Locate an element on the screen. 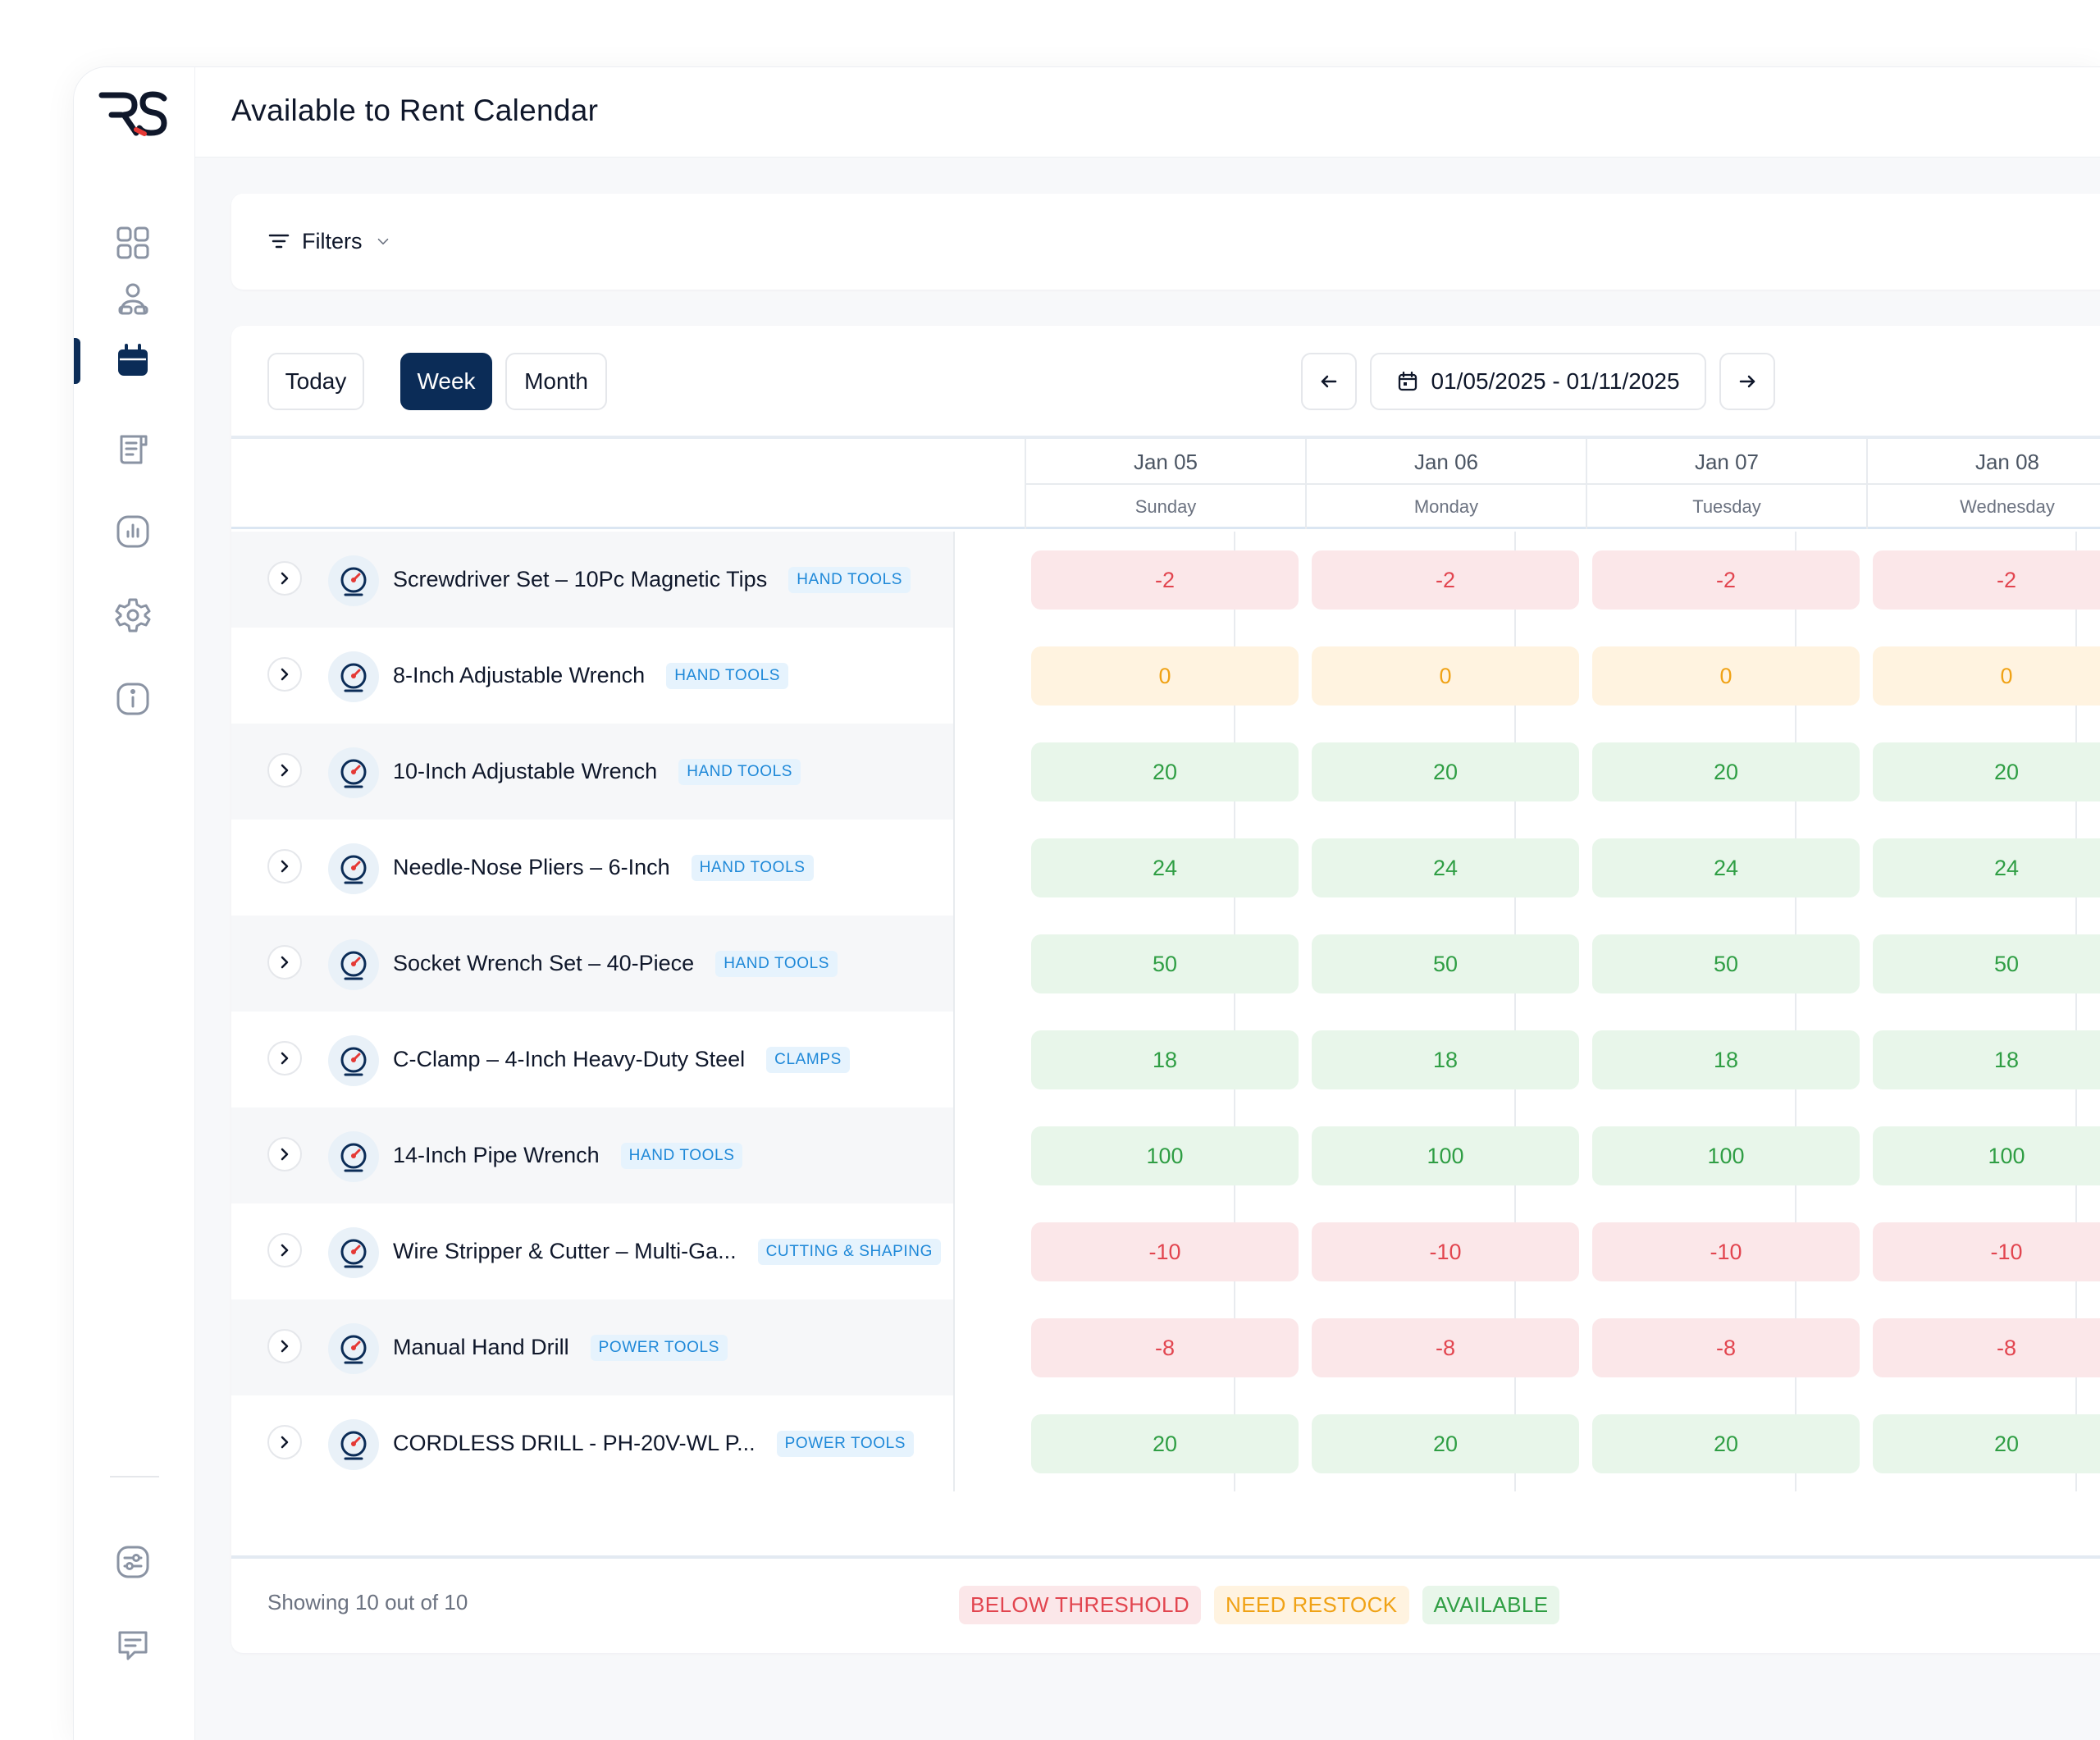 The height and width of the screenshot is (1740, 2100). day-header: Jan 05 Sunday is located at coordinates (1165, 484).